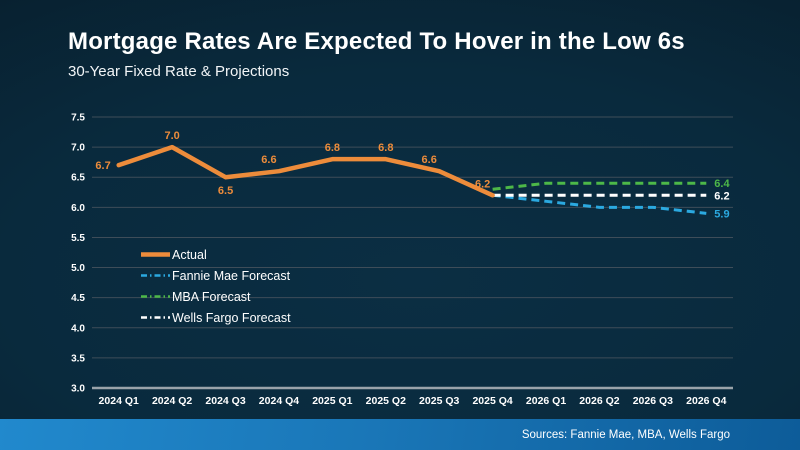  What do you see at coordinates (78, 389) in the screenshot?
I see `y-tick-label: 3.0` at bounding box center [78, 389].